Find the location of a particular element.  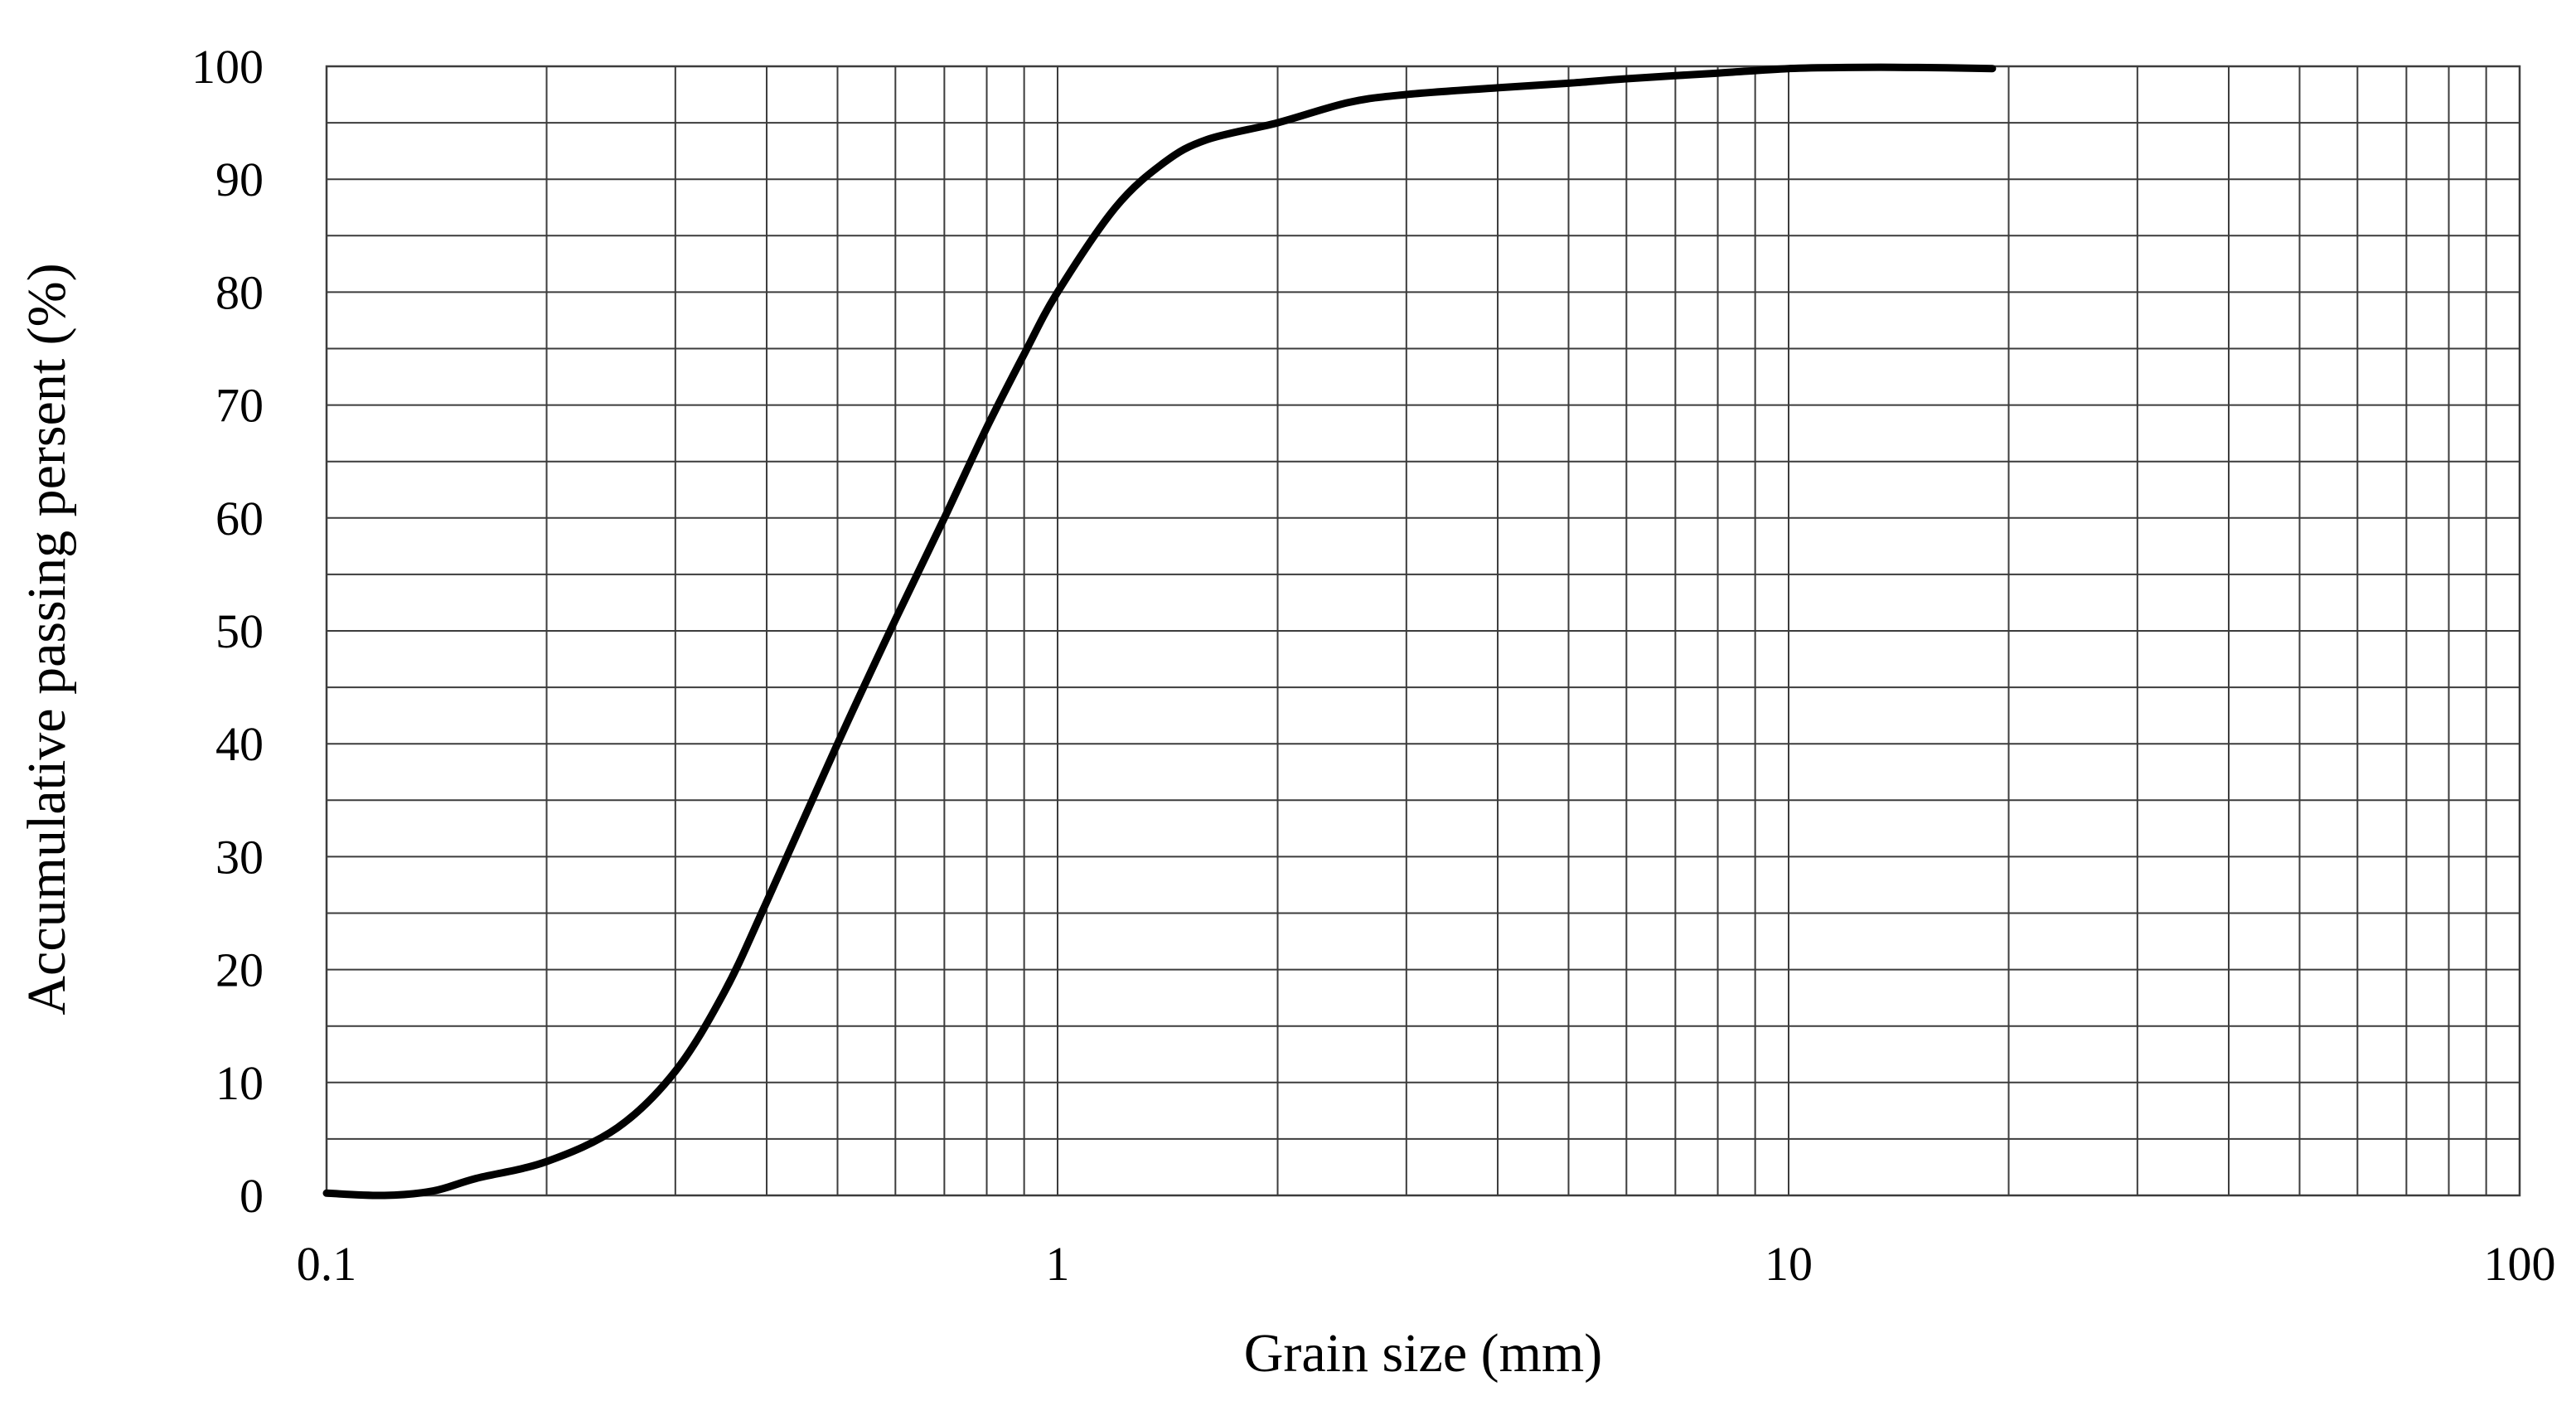

x-tick-label: 0.1 is located at coordinates (327, 1264).